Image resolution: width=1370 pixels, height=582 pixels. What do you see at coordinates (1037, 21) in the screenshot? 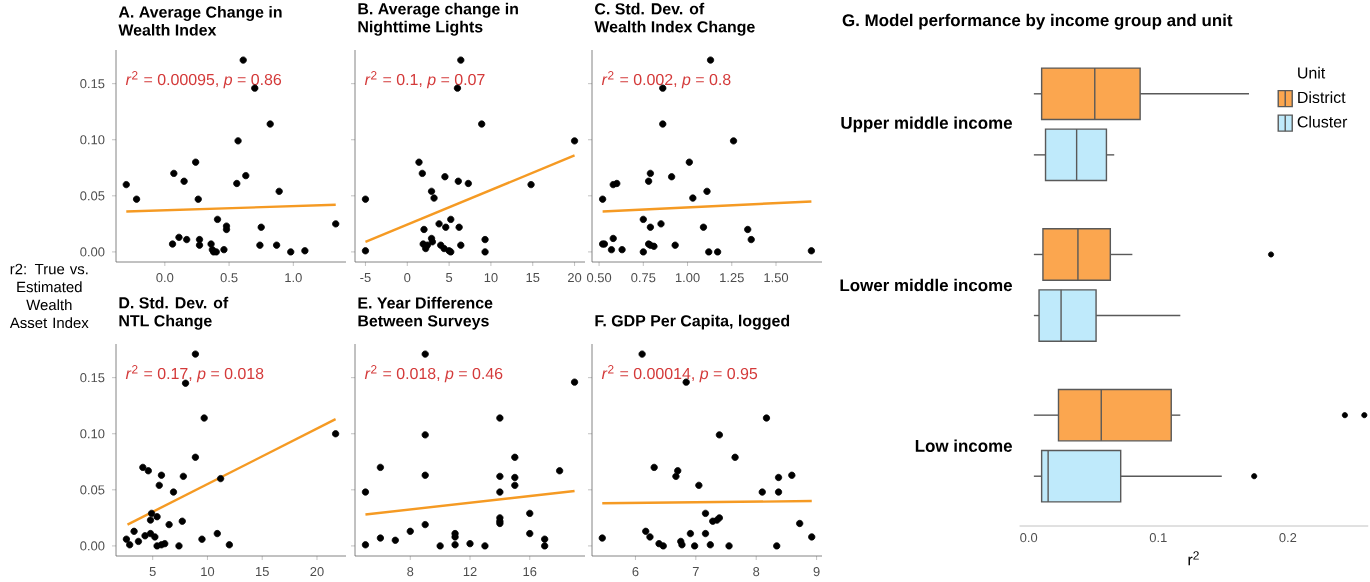
I see `chart-title: G. Model performance by income group and unit` at bounding box center [1037, 21].